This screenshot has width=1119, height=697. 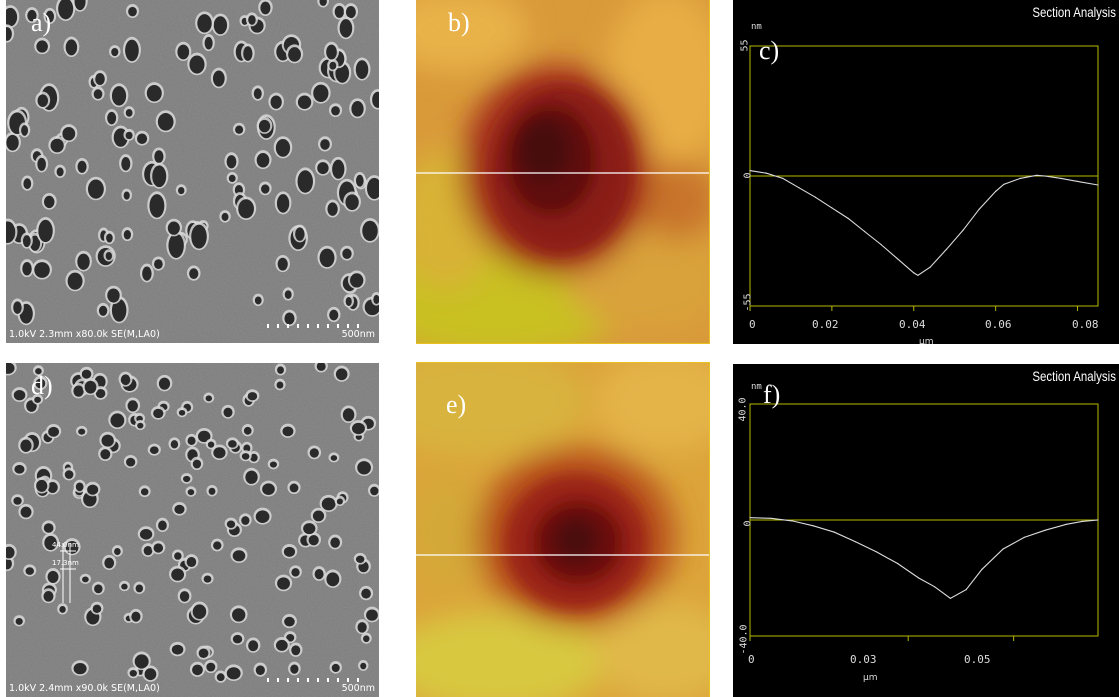 I want to click on afm-image-e: e), so click(x=563, y=529).